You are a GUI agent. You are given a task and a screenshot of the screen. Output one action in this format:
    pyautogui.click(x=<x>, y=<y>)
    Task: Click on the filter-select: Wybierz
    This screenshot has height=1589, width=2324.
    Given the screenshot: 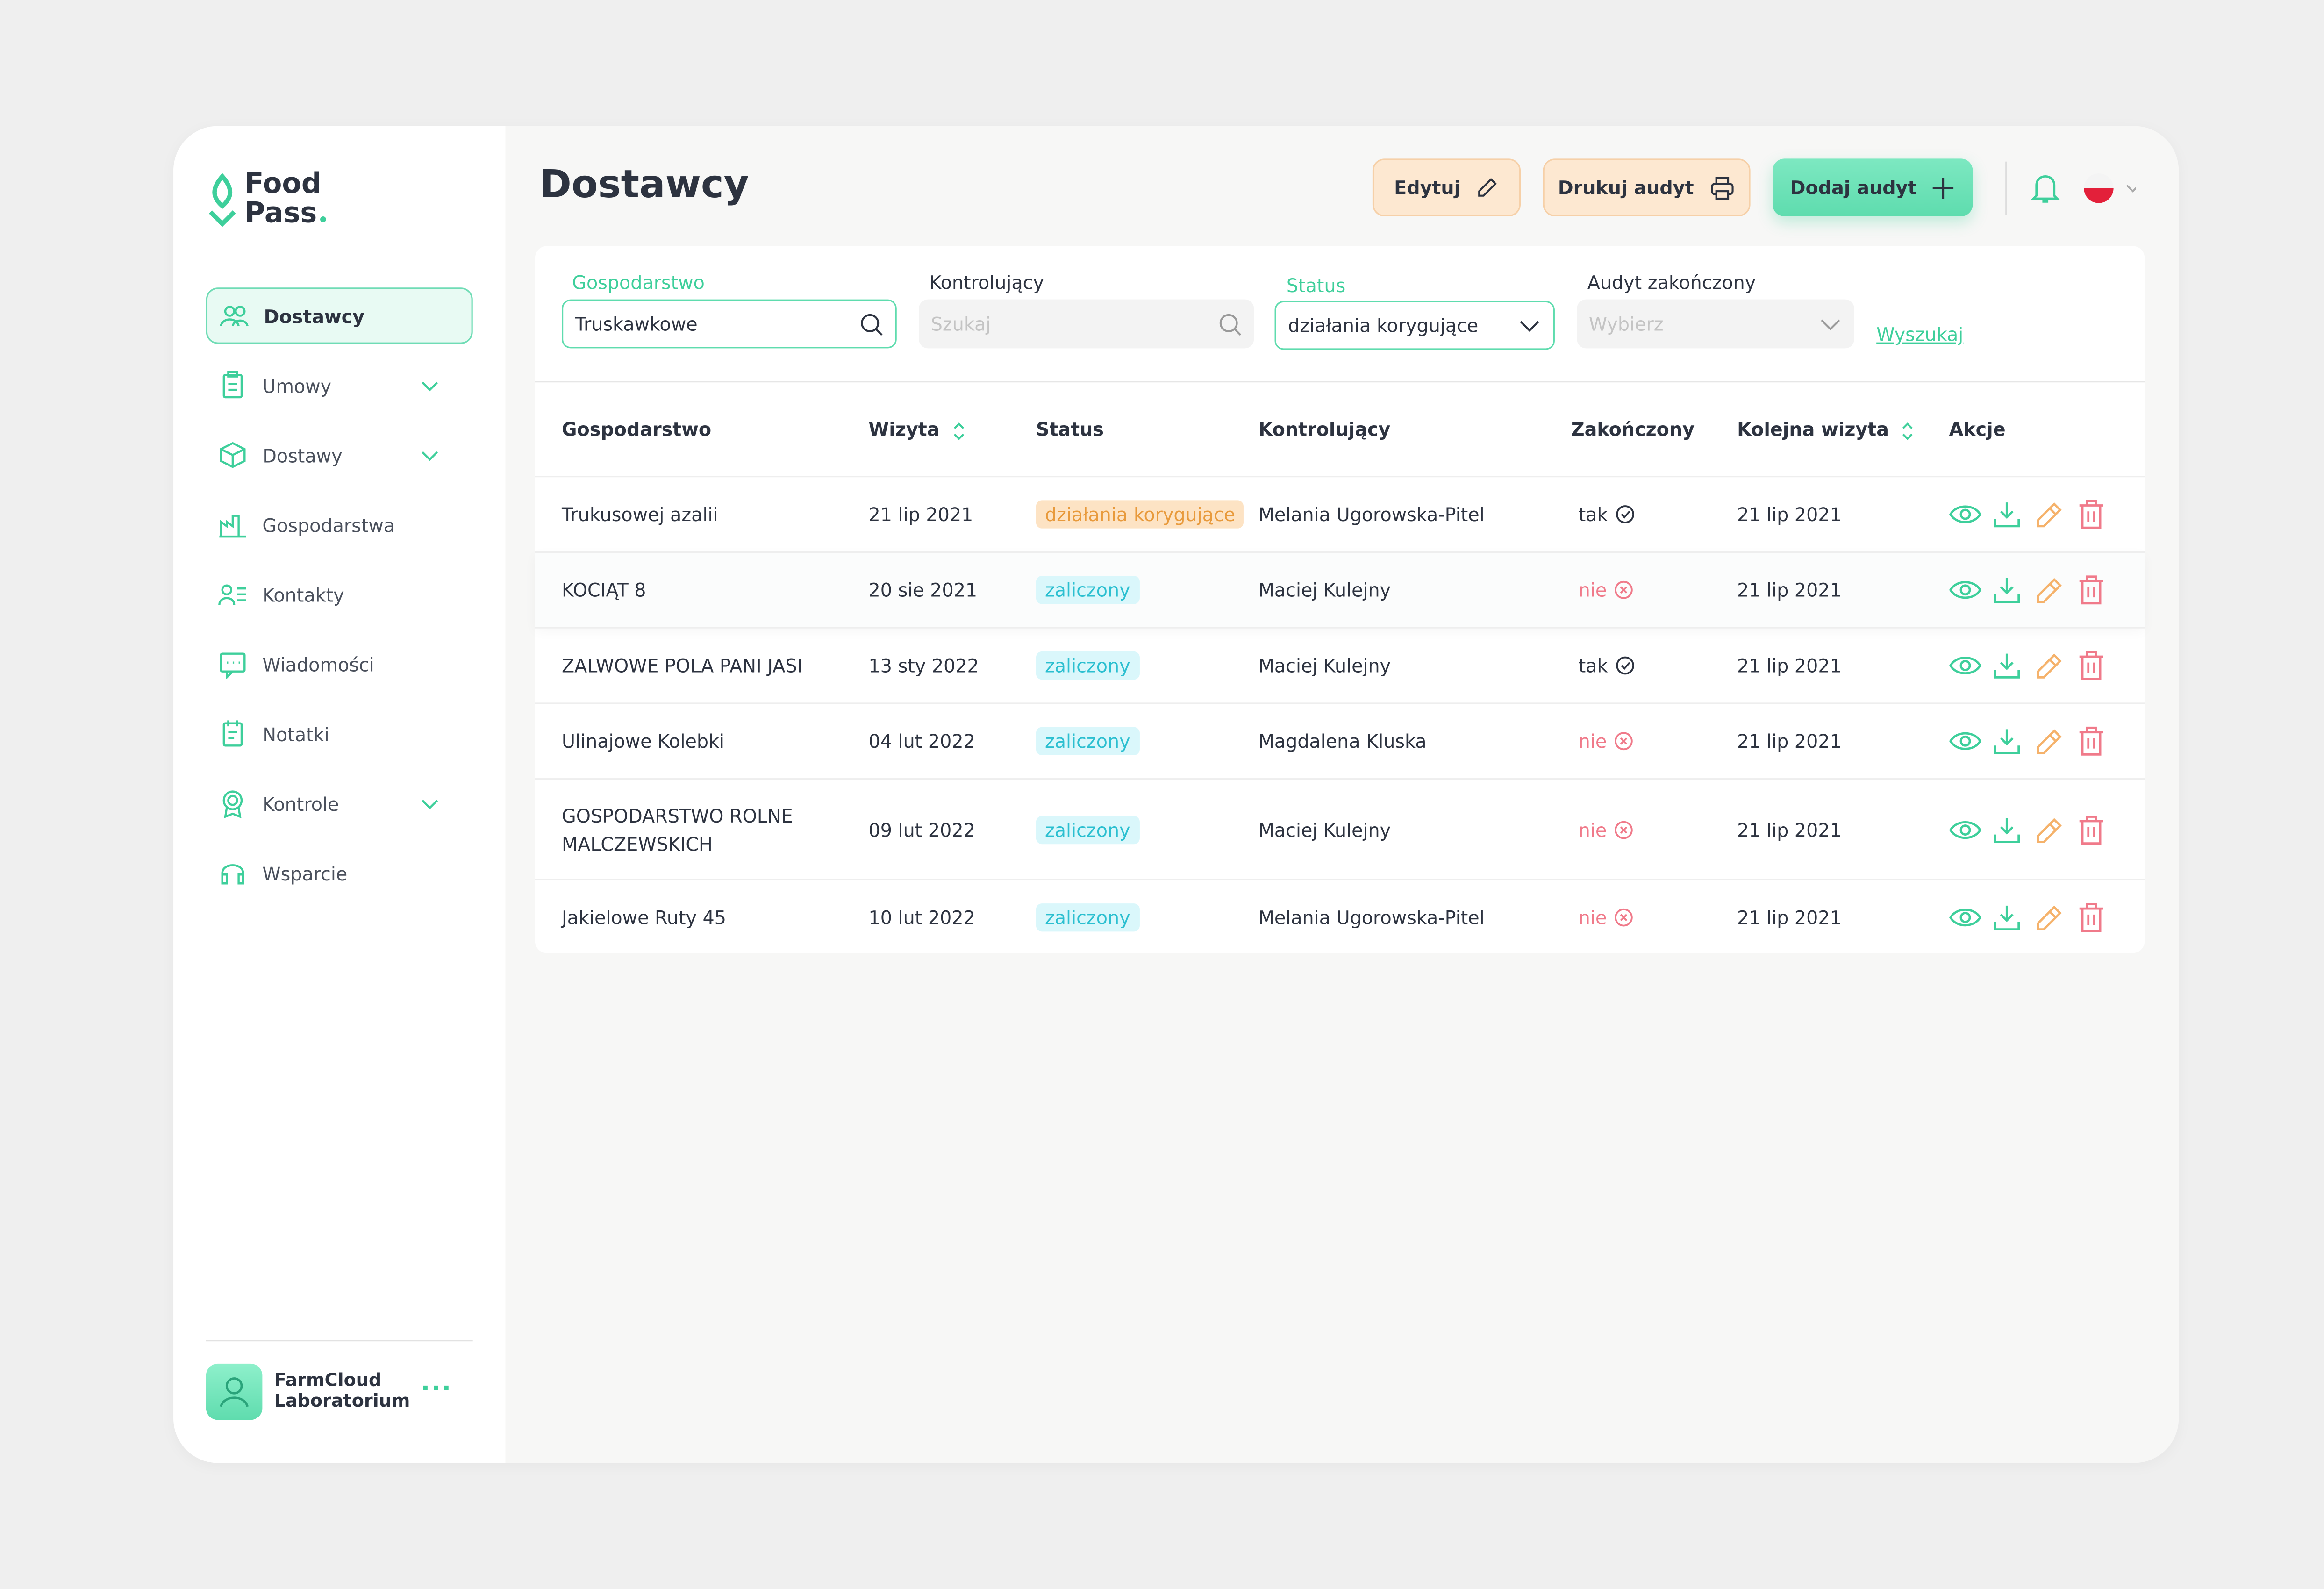 What is the action you would take?
    pyautogui.click(x=1715, y=324)
    